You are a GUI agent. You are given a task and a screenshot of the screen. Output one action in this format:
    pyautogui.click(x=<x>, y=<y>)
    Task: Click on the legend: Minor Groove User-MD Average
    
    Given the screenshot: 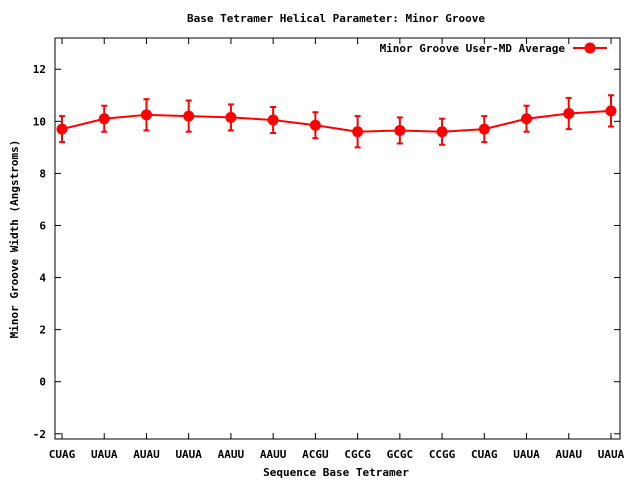 What is the action you would take?
    pyautogui.click(x=493, y=48)
    